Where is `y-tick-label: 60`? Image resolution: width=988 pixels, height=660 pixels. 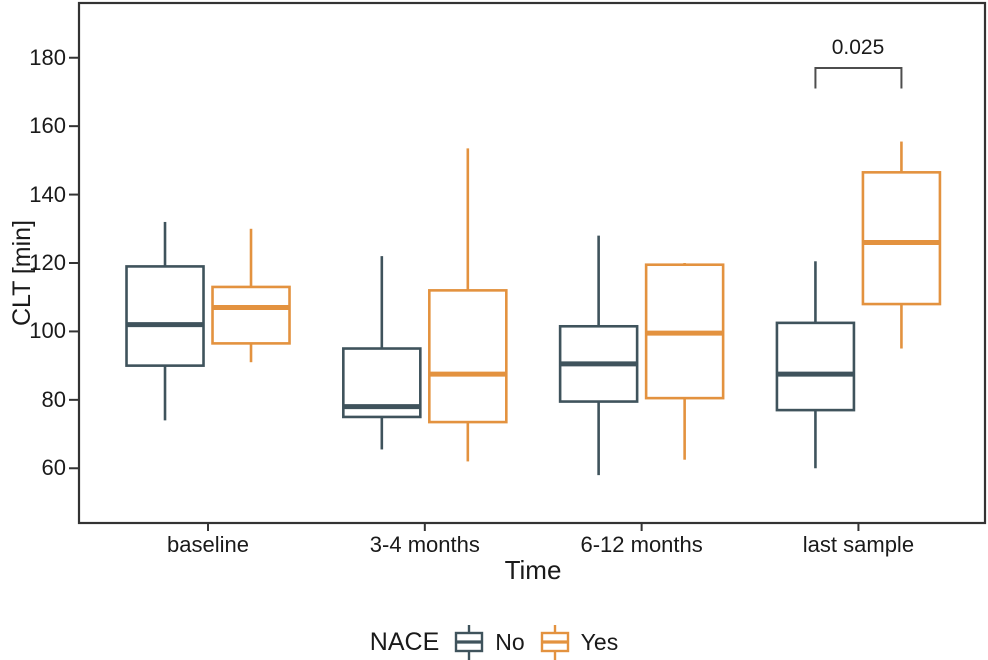
y-tick-label: 60 is located at coordinates (53, 468).